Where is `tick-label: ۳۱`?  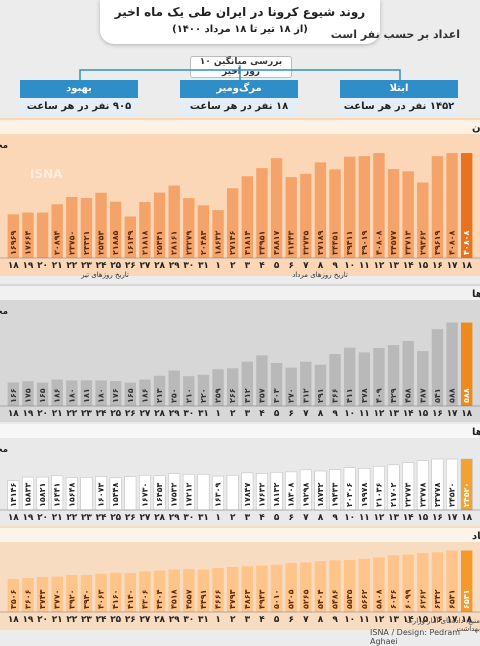
tick-label: ۳۱ is located at coordinates (203, 518).